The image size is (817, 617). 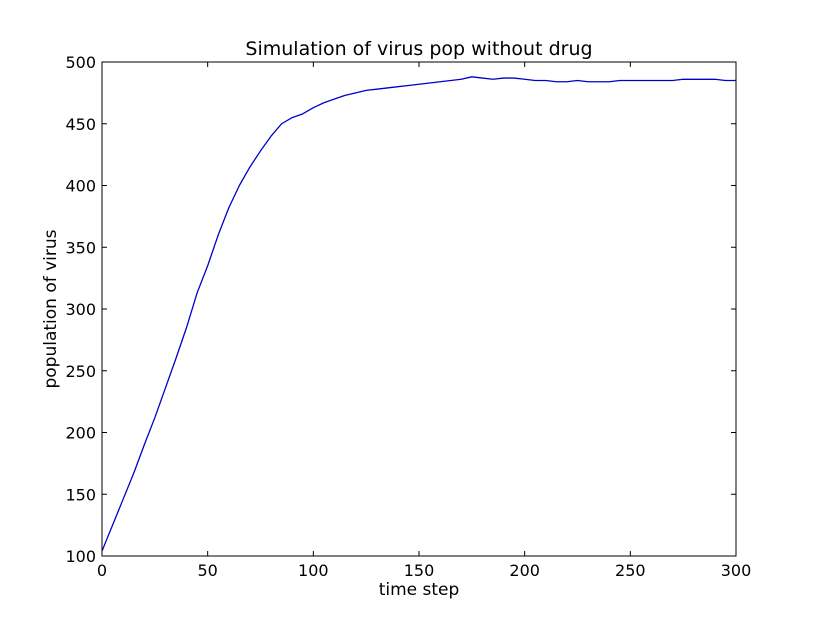 What do you see at coordinates (419, 570) in the screenshot?
I see `x-tick-label: 150` at bounding box center [419, 570].